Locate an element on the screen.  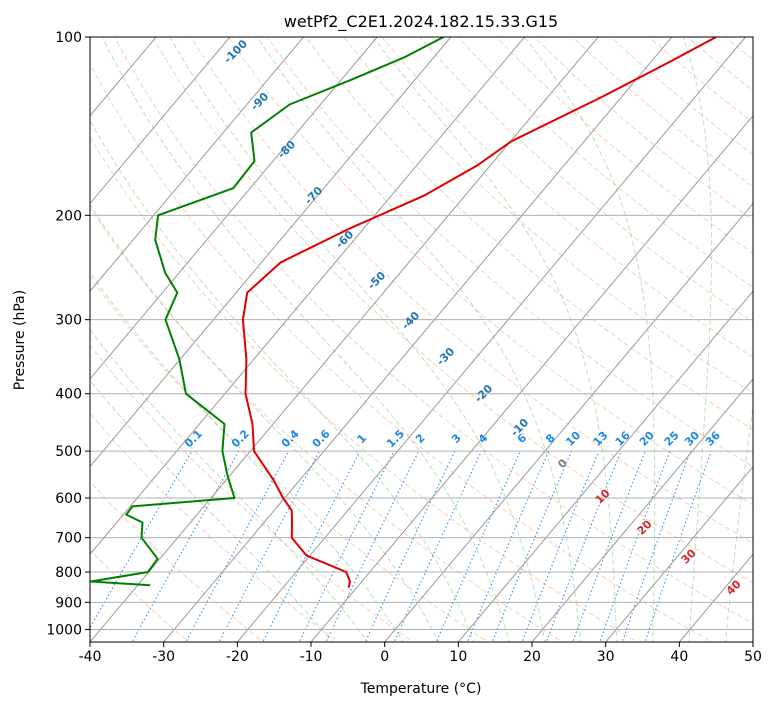
x-tick-label: 20 is located at coordinates (532, 657).